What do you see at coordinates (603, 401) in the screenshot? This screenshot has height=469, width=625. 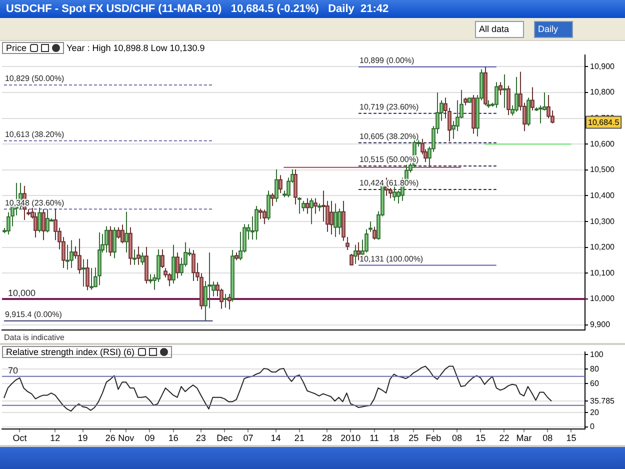 I see `y-tick-label: 35.785` at bounding box center [603, 401].